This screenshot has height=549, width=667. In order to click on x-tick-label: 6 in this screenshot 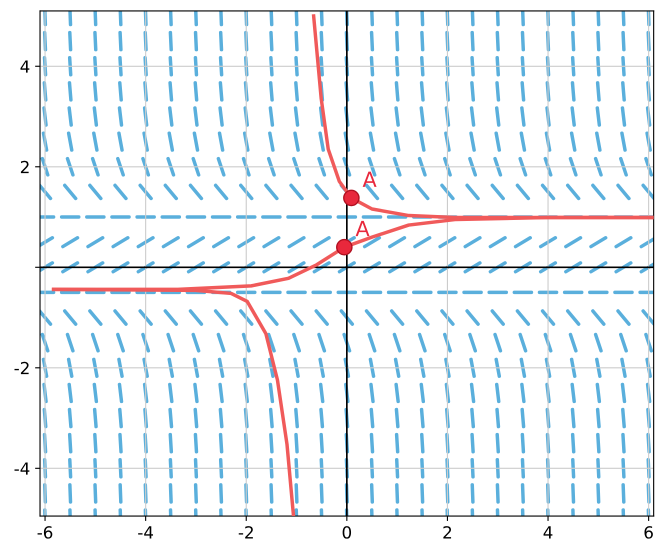, I will do `click(648, 532)`.